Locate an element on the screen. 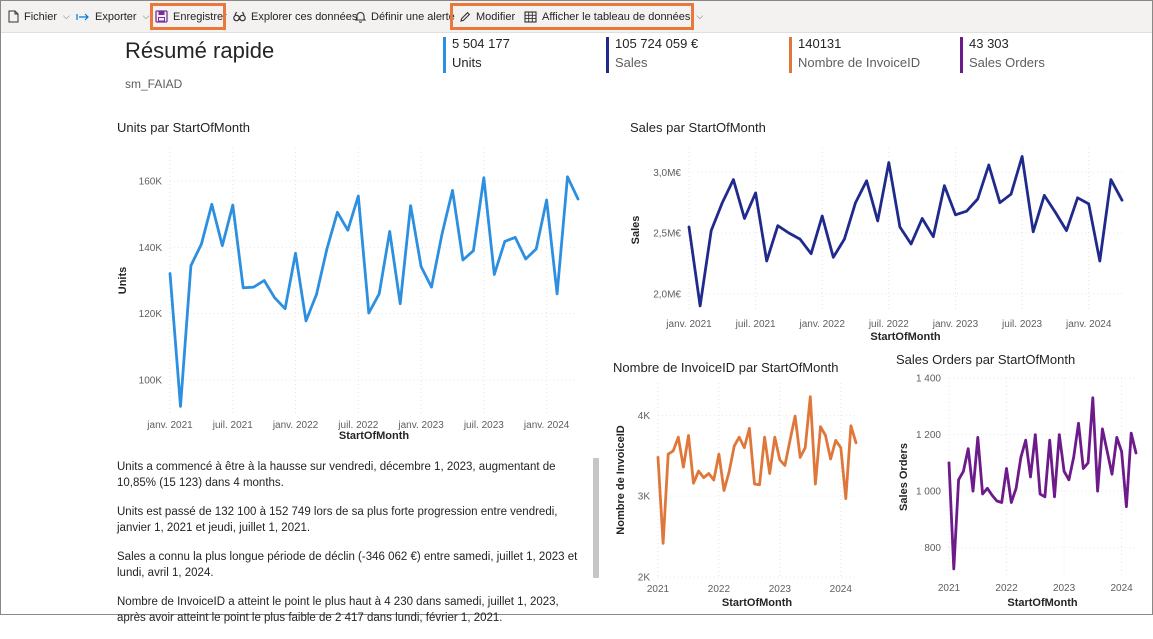 Image resolution: width=1153 pixels, height=639 pixels. kpi-sales: 105 724 059 € Sales is located at coordinates (652, 54).